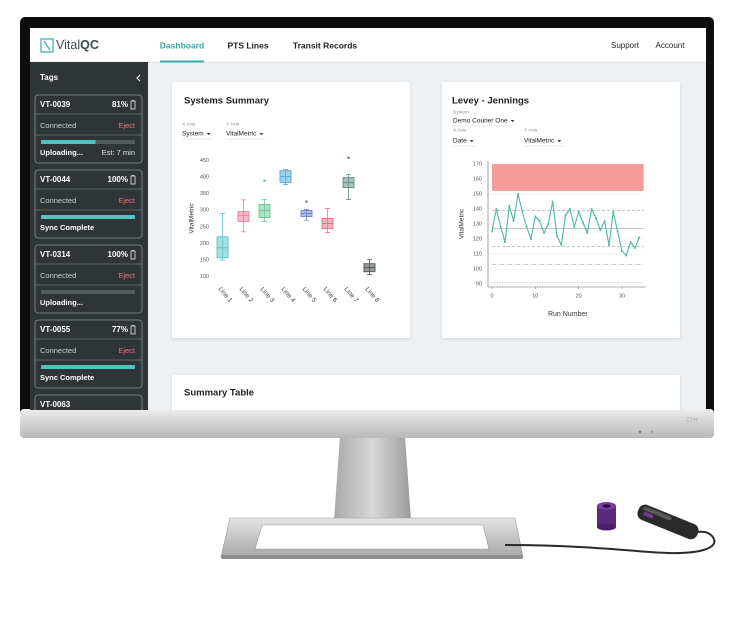  I want to click on chin, so click(367, 423).